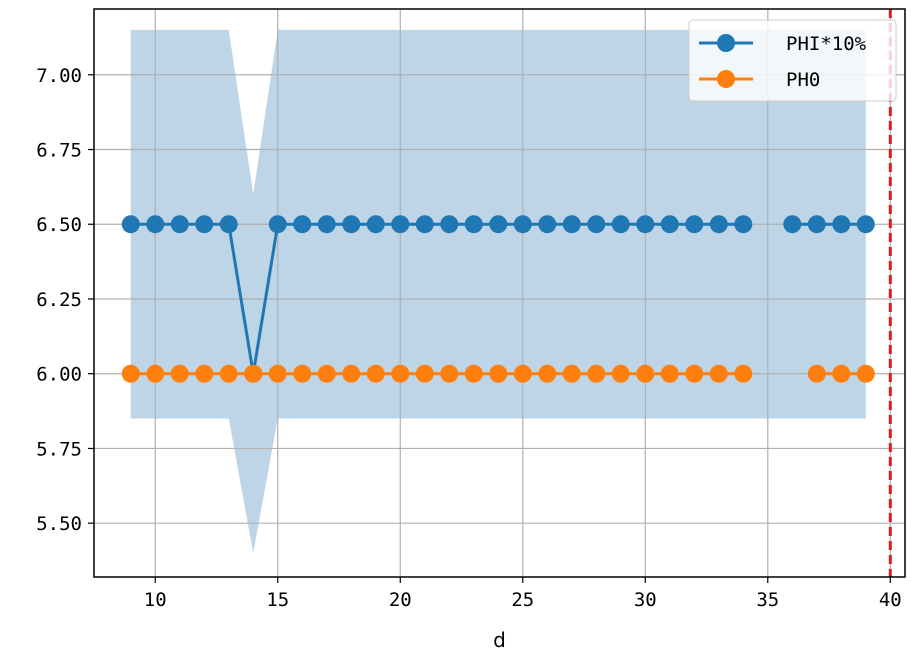 Image resolution: width=922 pixels, height=656 pixels. Describe the element at coordinates (803, 80) in the screenshot. I see `legend-label-series-2: PH0` at that location.